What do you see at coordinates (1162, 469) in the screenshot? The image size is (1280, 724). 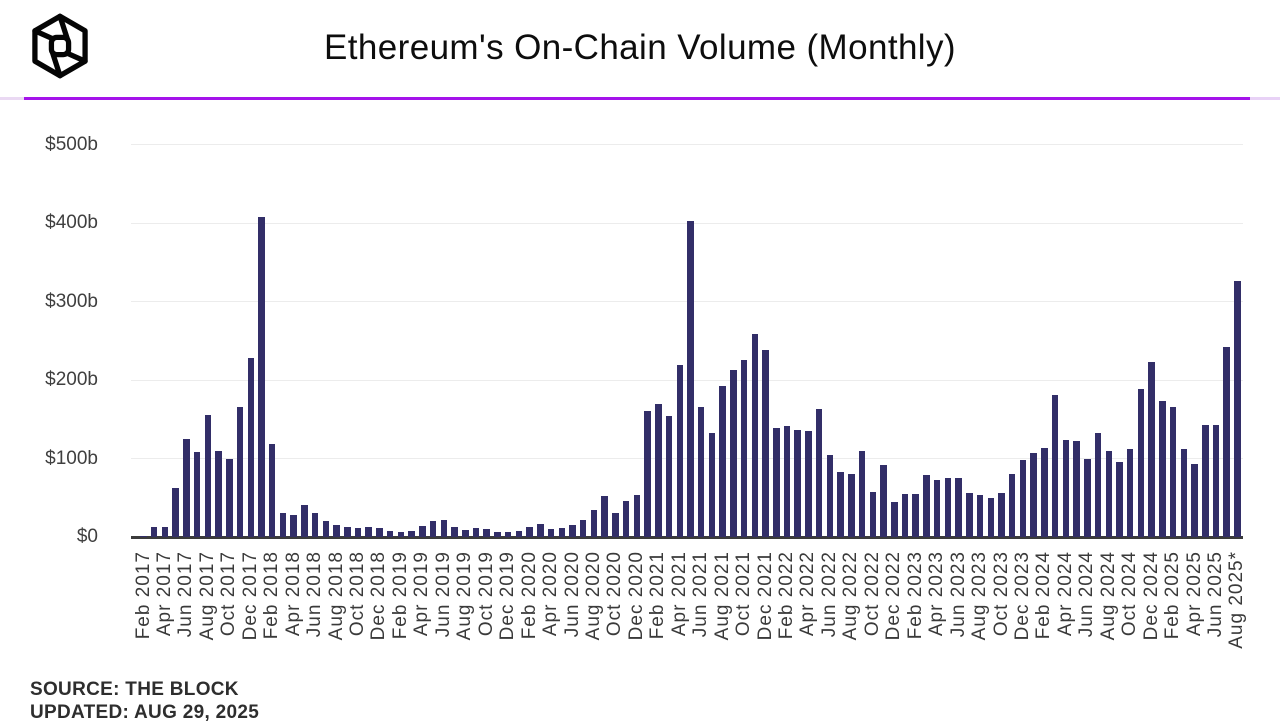 I see `bar-jan-2025` at bounding box center [1162, 469].